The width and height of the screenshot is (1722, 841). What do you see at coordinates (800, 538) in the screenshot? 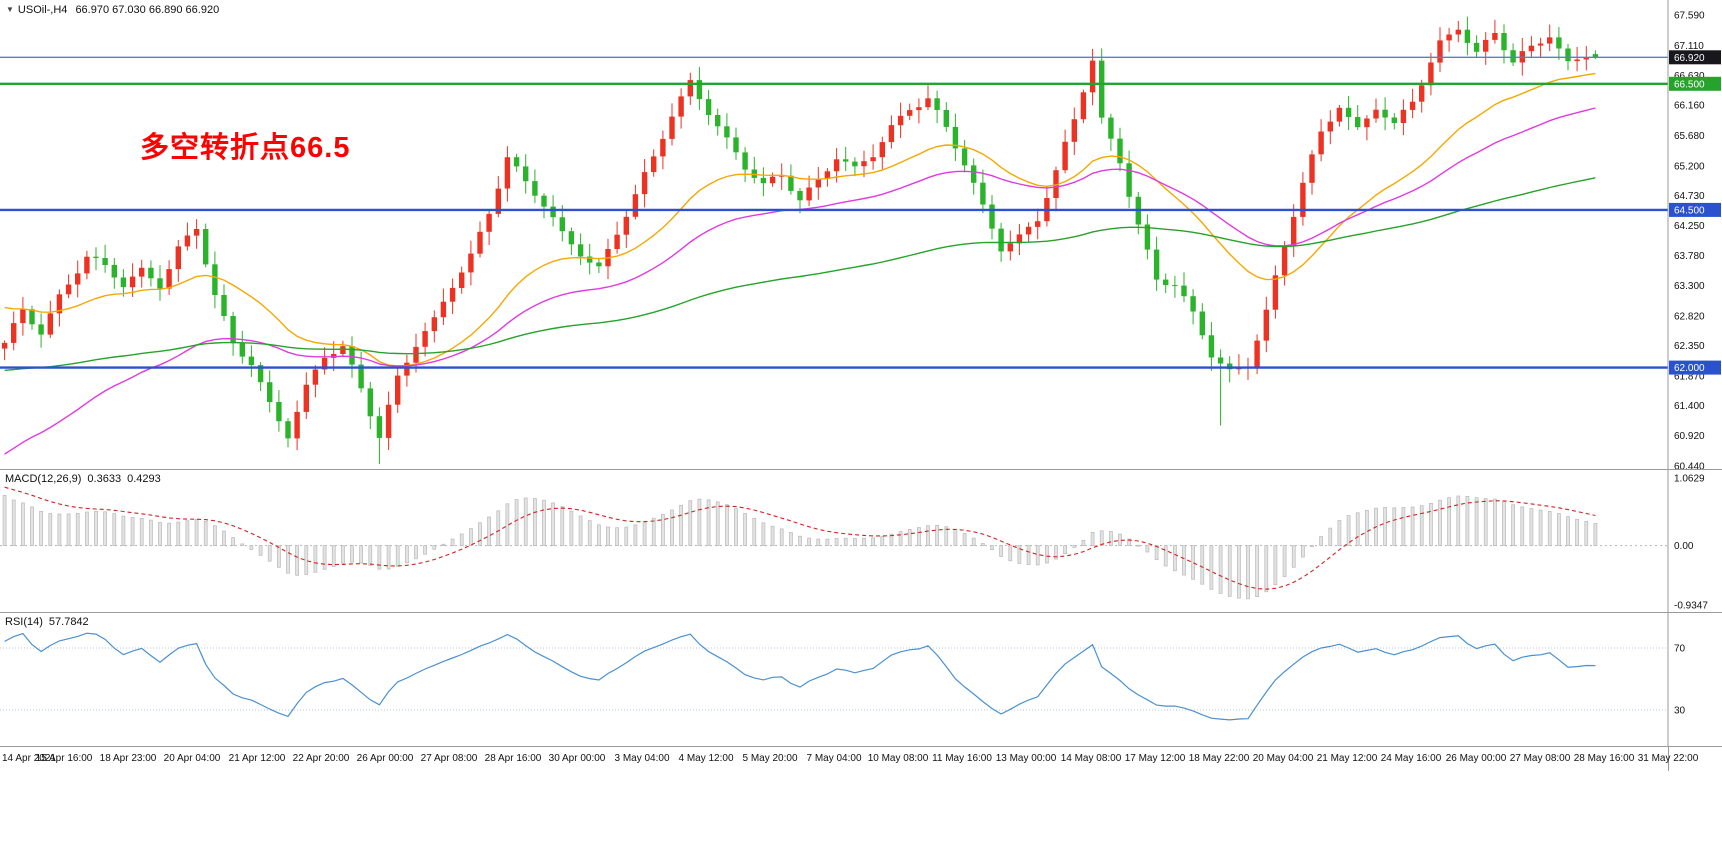
I see `macd-signal-line` at bounding box center [800, 538].